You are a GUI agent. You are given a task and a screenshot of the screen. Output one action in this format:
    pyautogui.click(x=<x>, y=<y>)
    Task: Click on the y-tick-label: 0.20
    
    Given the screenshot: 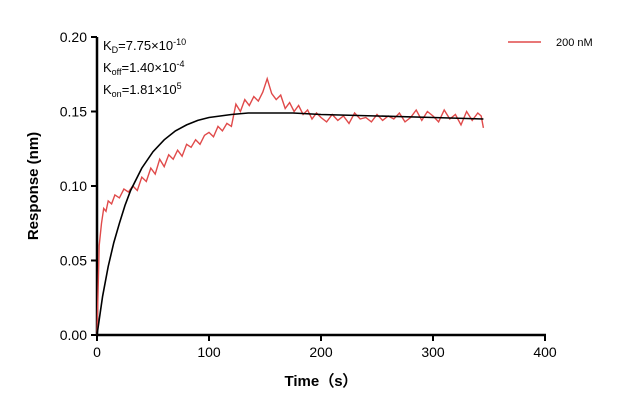 What is the action you would take?
    pyautogui.click(x=73, y=37)
    